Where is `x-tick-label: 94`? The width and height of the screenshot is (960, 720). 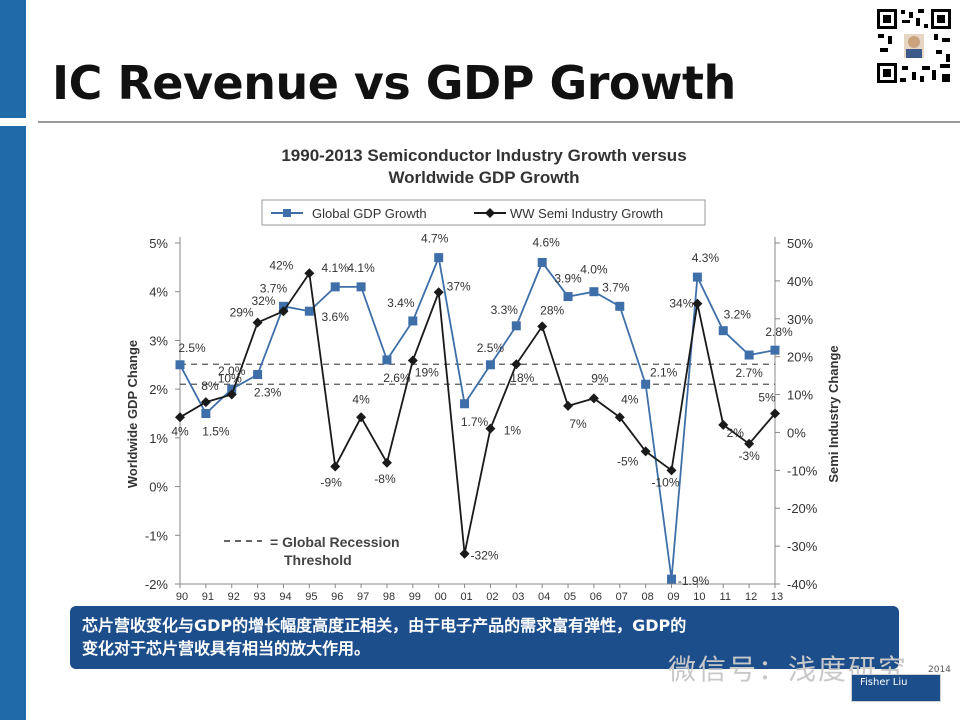
x-tick-label: 94 is located at coordinates (285, 597).